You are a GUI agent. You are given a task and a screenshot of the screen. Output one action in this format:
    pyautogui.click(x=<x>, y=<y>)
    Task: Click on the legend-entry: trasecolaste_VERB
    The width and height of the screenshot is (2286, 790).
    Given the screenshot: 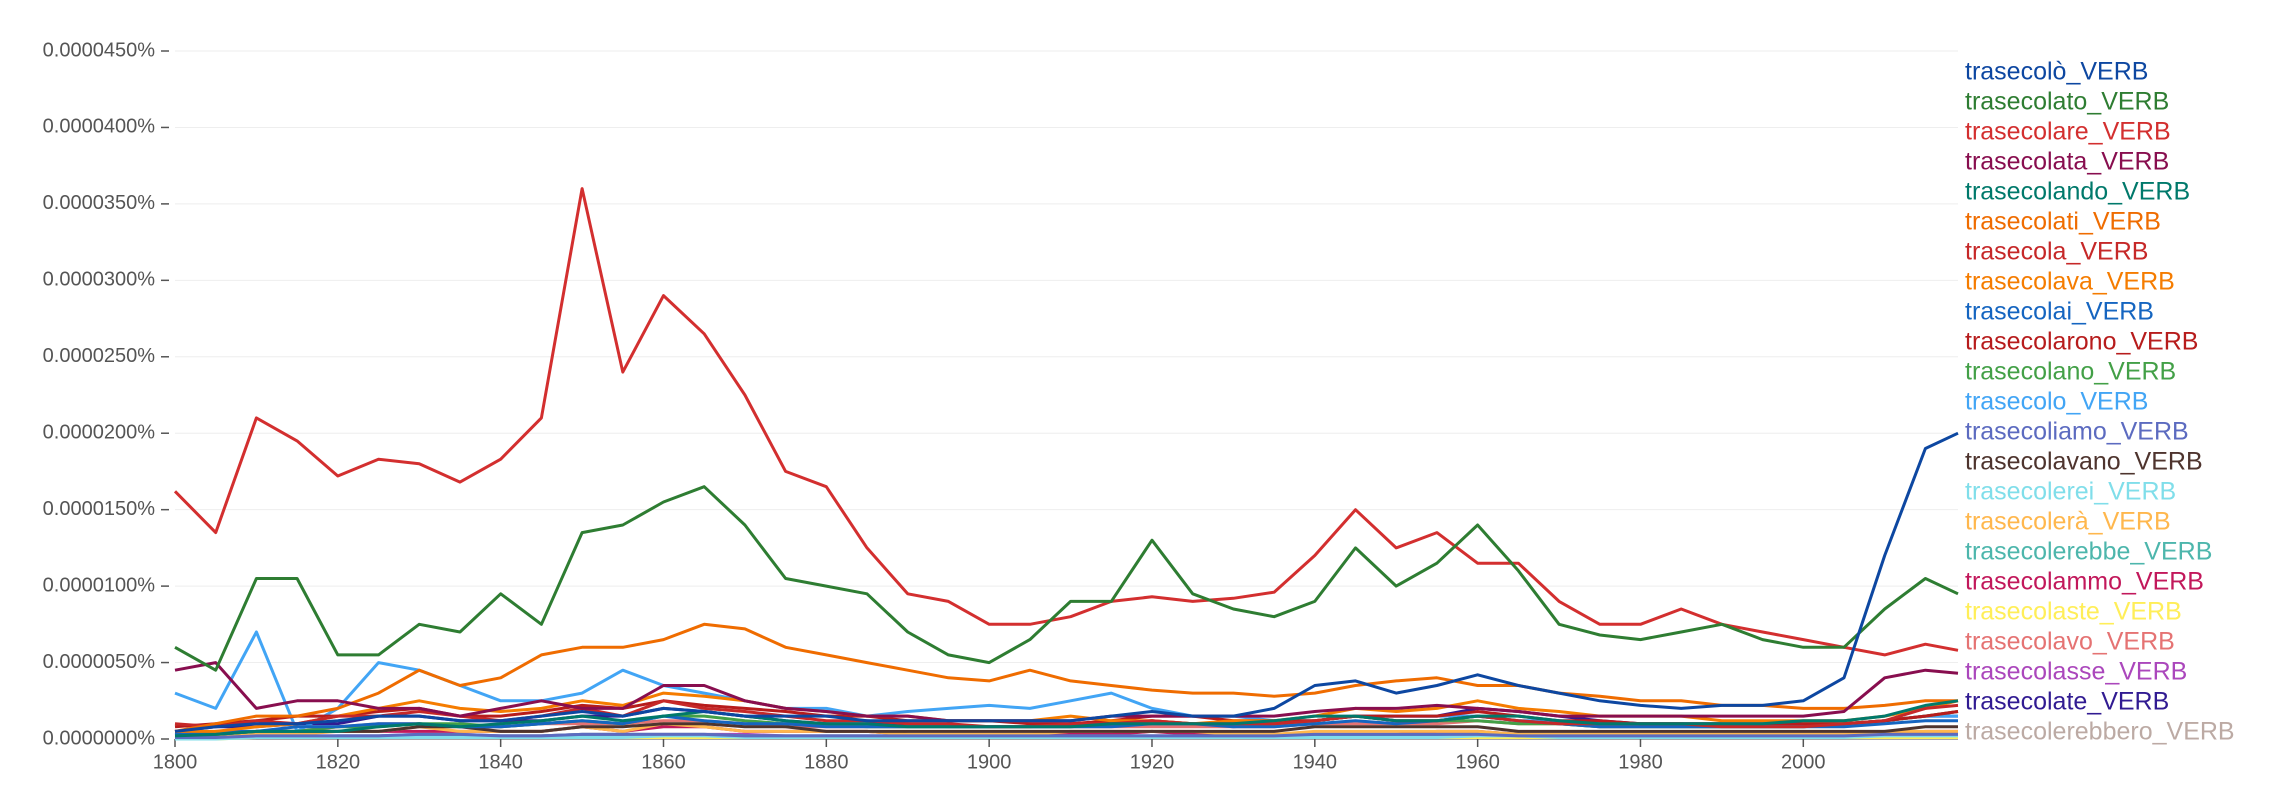 What is the action you would take?
    pyautogui.click(x=2073, y=612)
    